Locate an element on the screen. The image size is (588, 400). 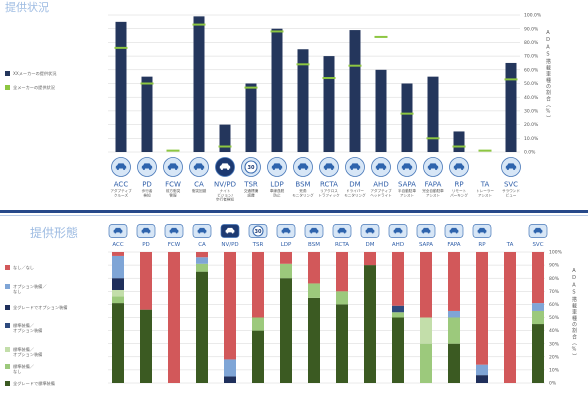
top-marker-pd is located at coordinates (147, 83).